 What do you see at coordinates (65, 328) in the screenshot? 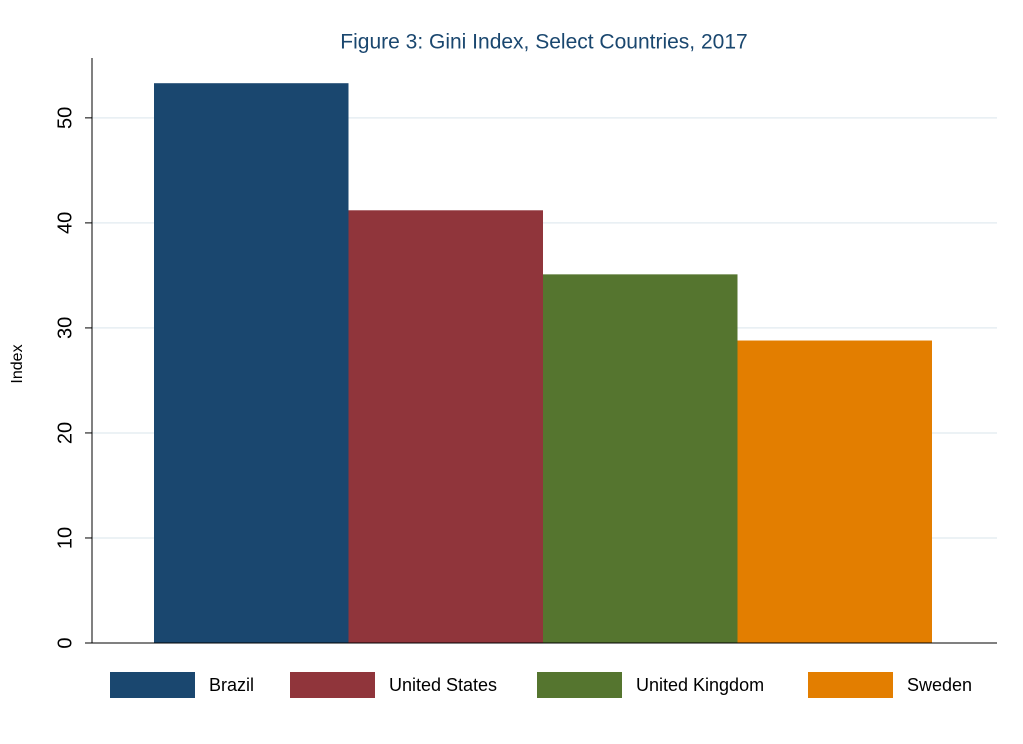
I see `y-tick-label: 30` at bounding box center [65, 328].